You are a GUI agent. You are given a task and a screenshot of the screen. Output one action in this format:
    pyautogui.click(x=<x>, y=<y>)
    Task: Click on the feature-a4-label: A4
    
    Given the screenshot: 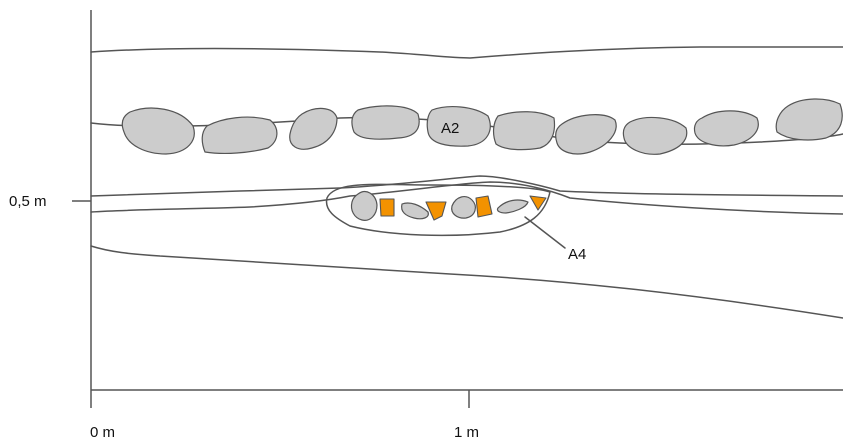 What is the action you would take?
    pyautogui.click(x=577, y=254)
    